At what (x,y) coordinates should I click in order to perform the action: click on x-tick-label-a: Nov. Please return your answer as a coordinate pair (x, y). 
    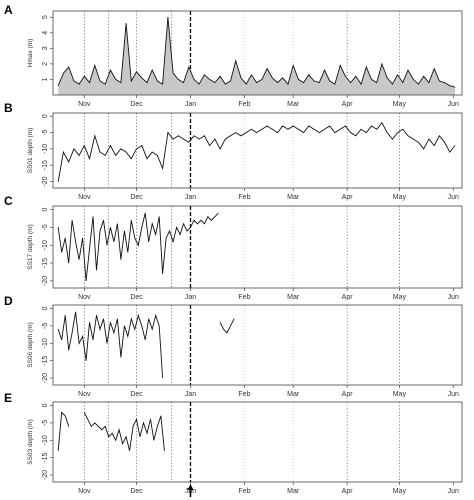
    Looking at the image, I should click on (84, 104).